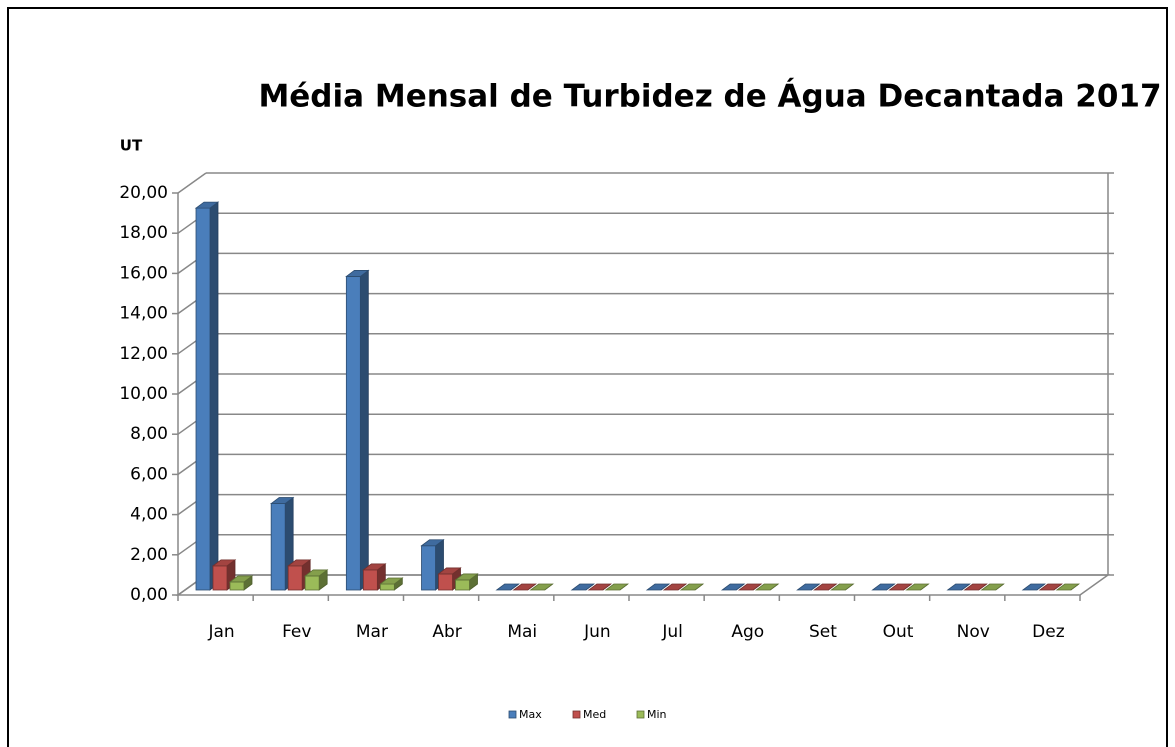 This screenshot has height=747, width=1175. Describe the element at coordinates (149, 555) in the screenshot. I see `y-tick-label: 2,00` at that location.